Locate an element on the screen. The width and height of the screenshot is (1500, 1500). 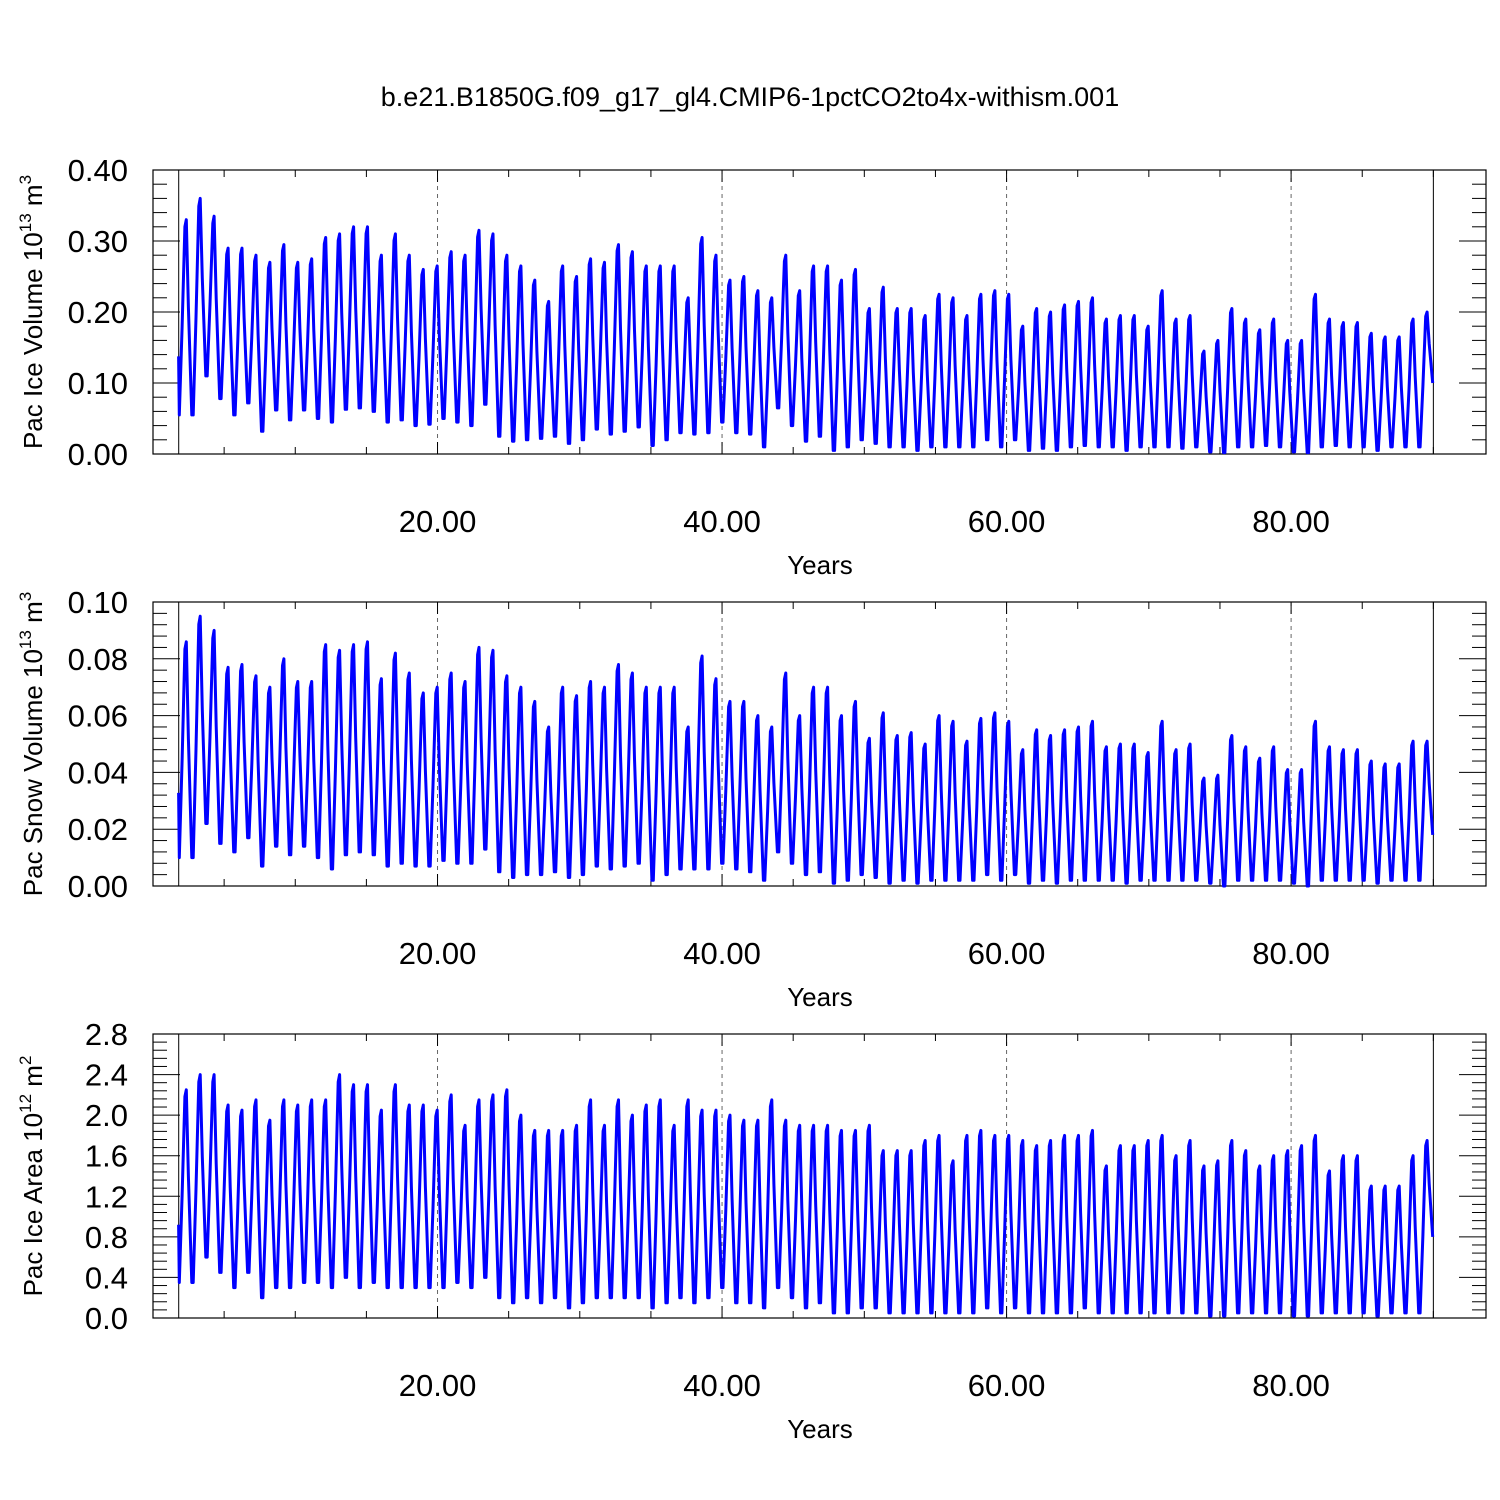
y-tick-label: 1.6 is located at coordinates (106, 1156).